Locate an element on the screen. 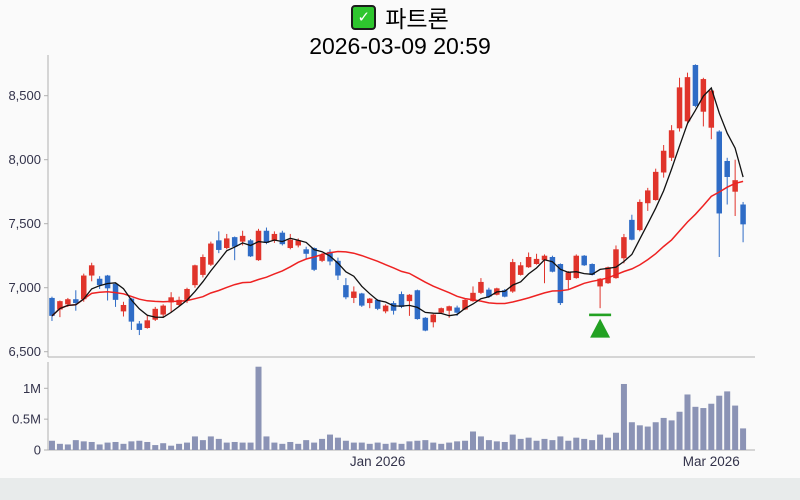 This screenshot has width=800, height=500. footer-strip is located at coordinates (400, 489).